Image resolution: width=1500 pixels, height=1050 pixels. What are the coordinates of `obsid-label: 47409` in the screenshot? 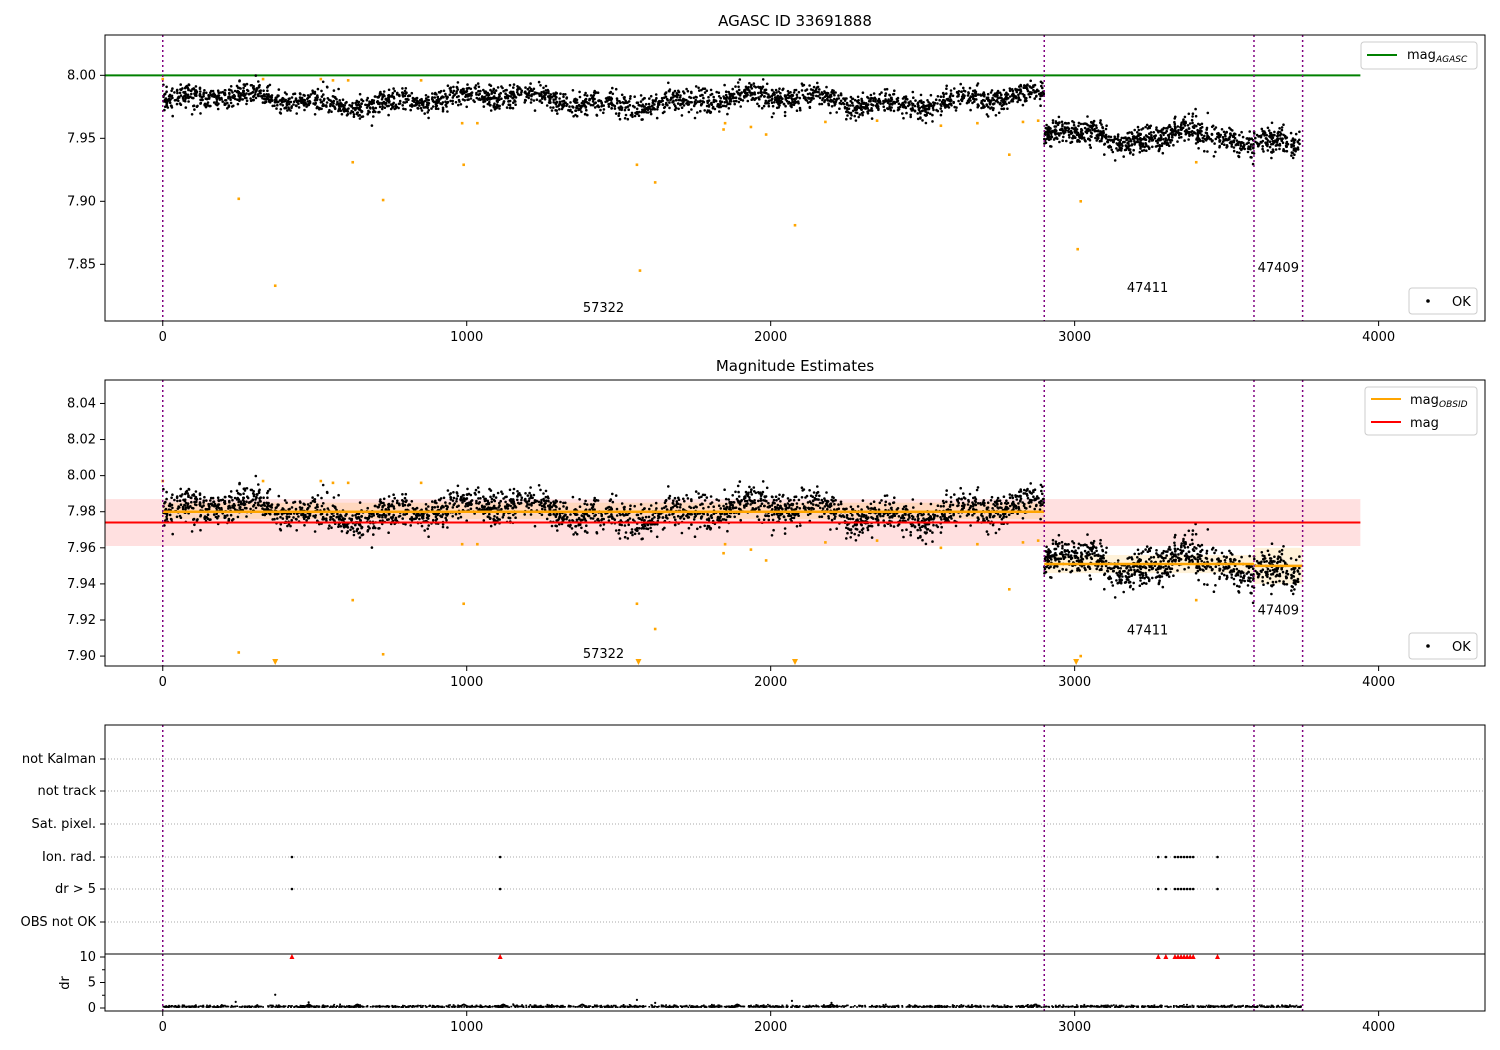 It's located at (1278, 268).